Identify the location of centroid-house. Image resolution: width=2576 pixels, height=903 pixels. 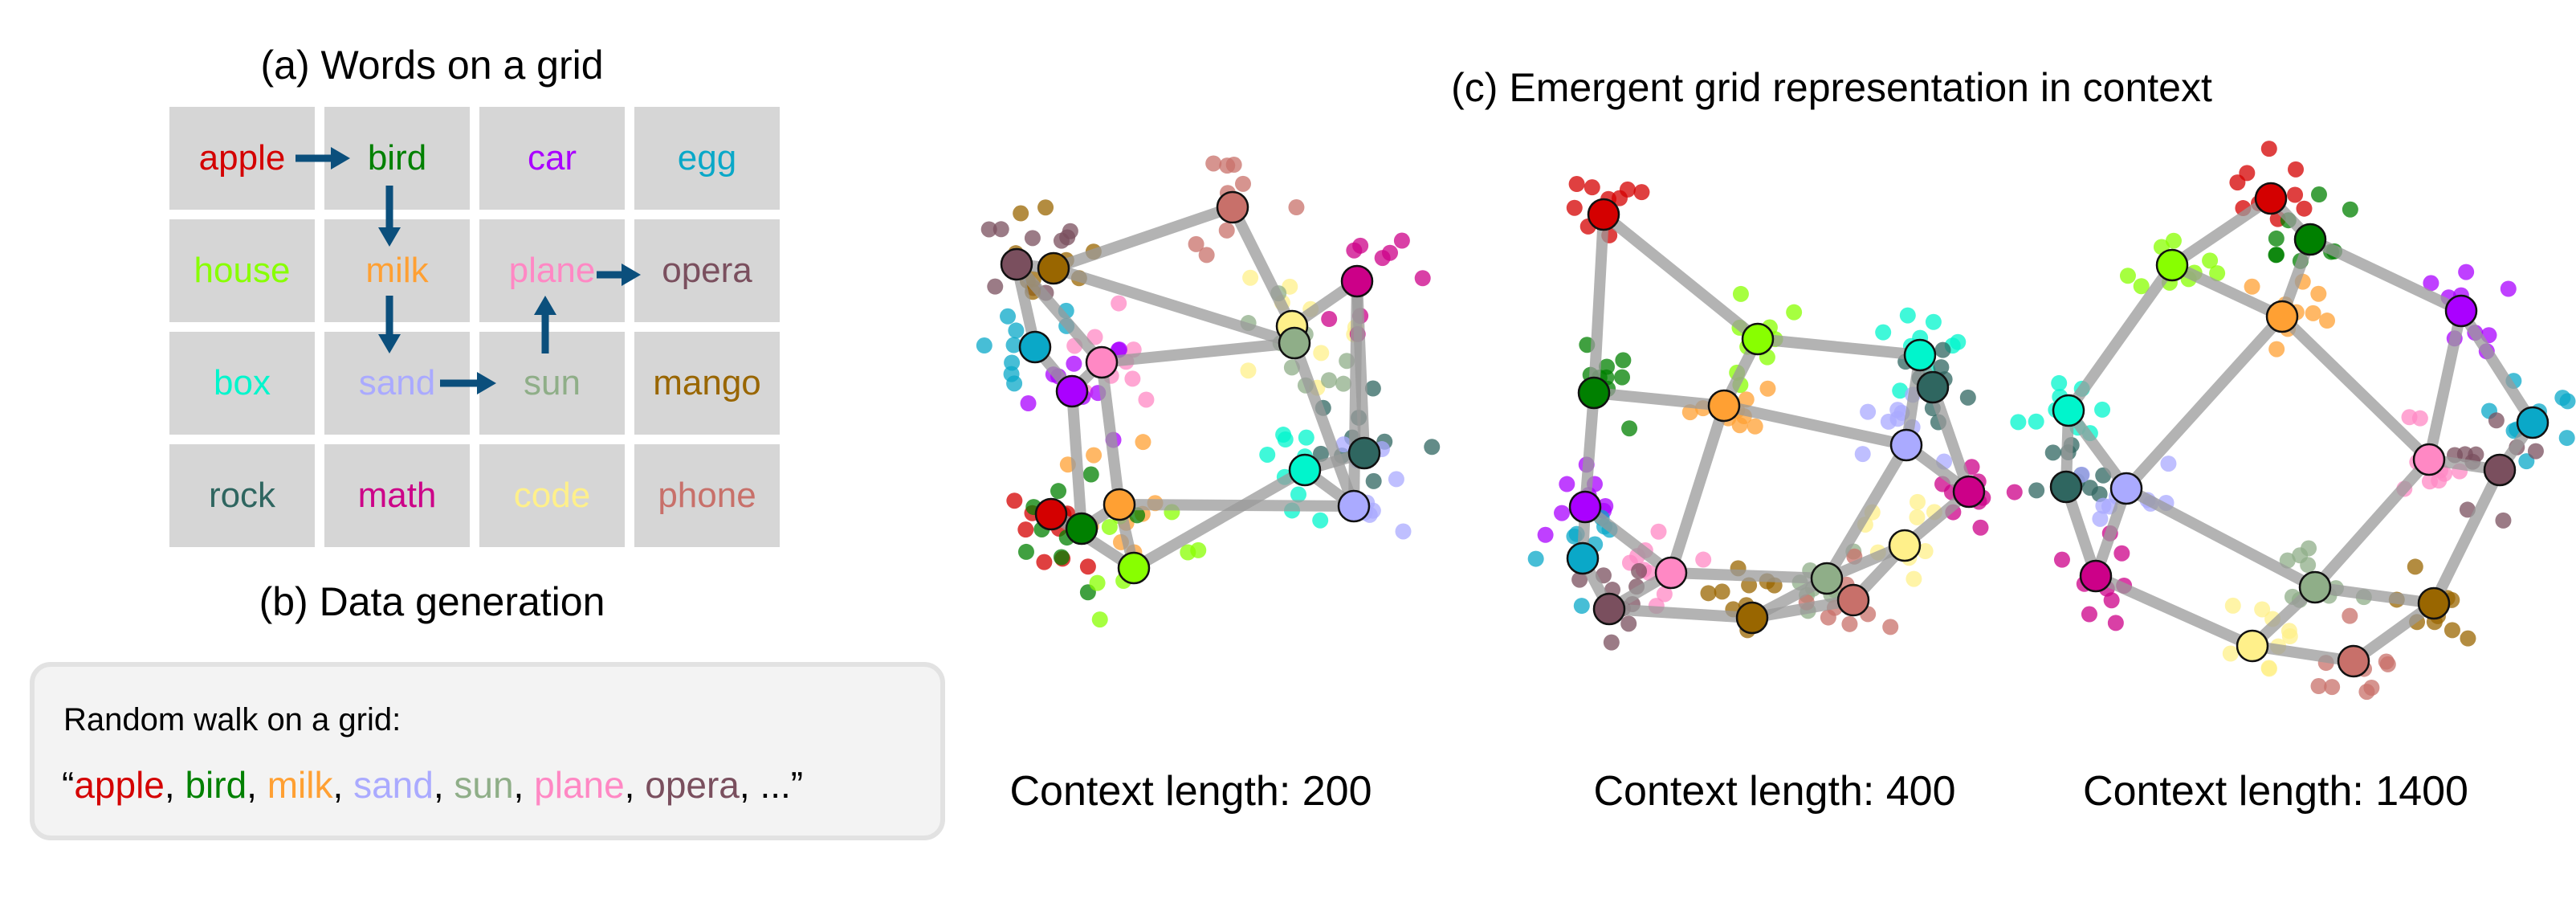
(2172, 265).